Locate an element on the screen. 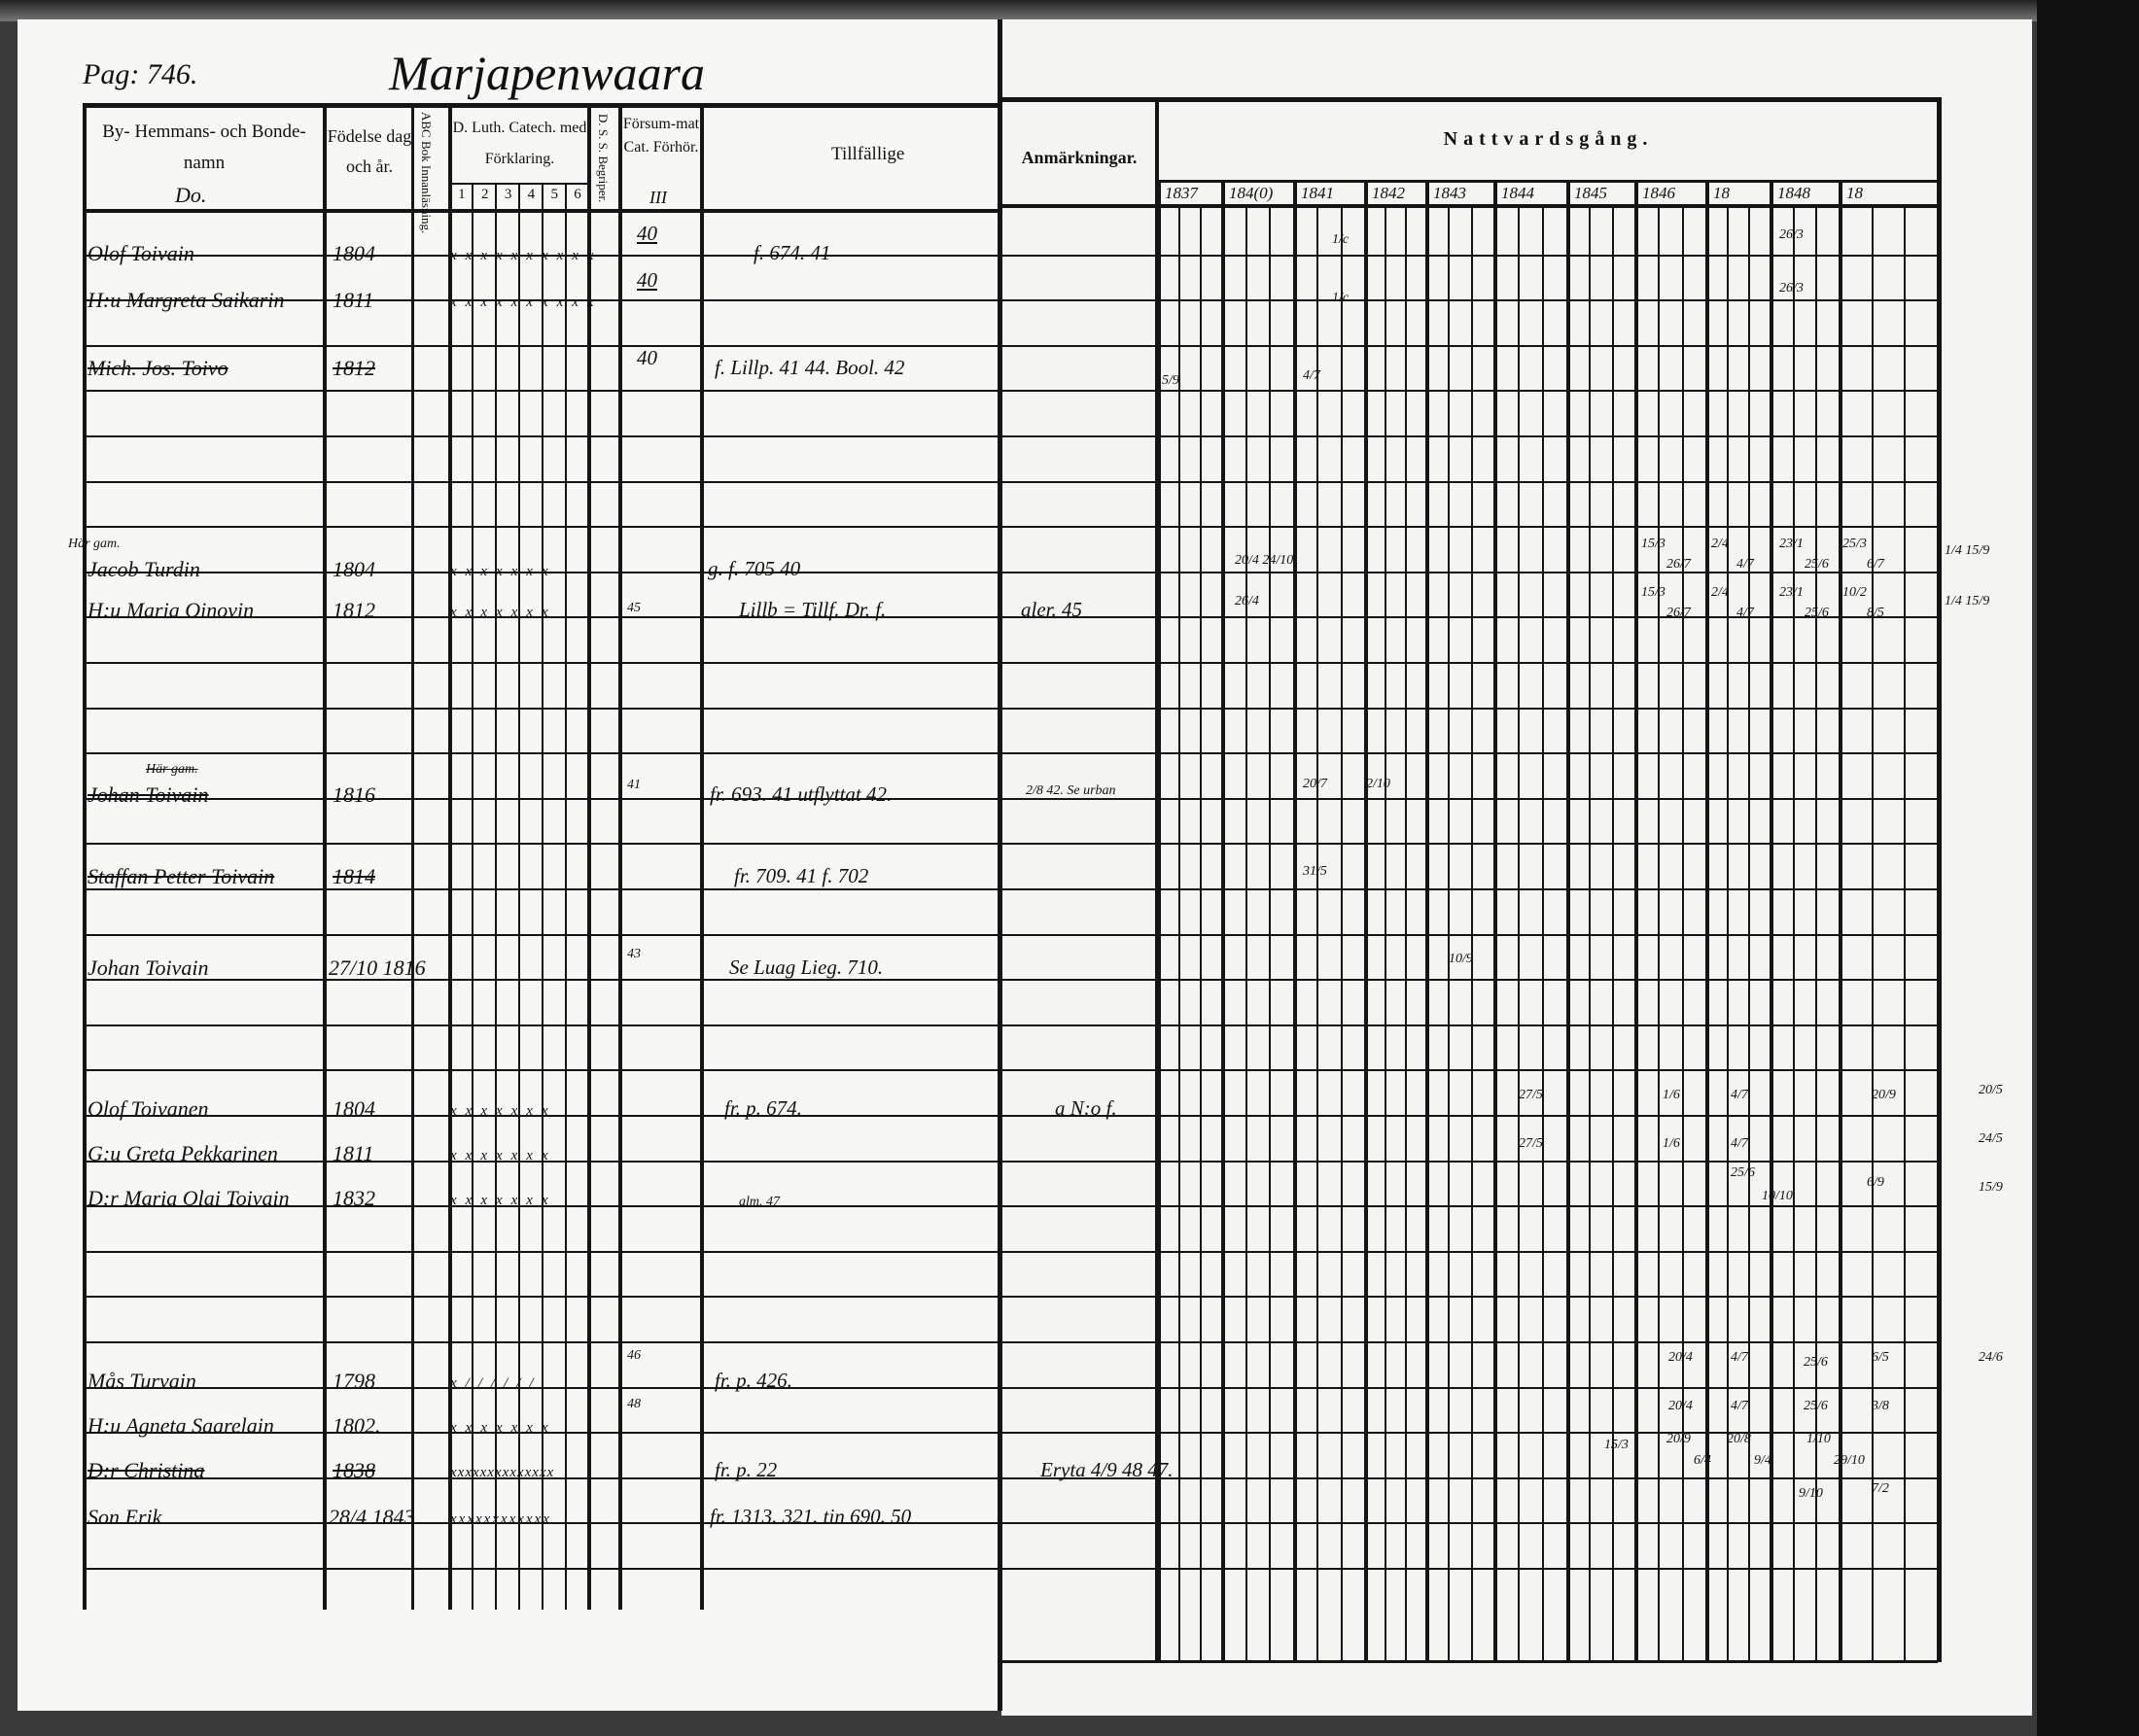 The height and width of the screenshot is (1736, 2139). communion-date-mark: 8/5 is located at coordinates (1875, 613).